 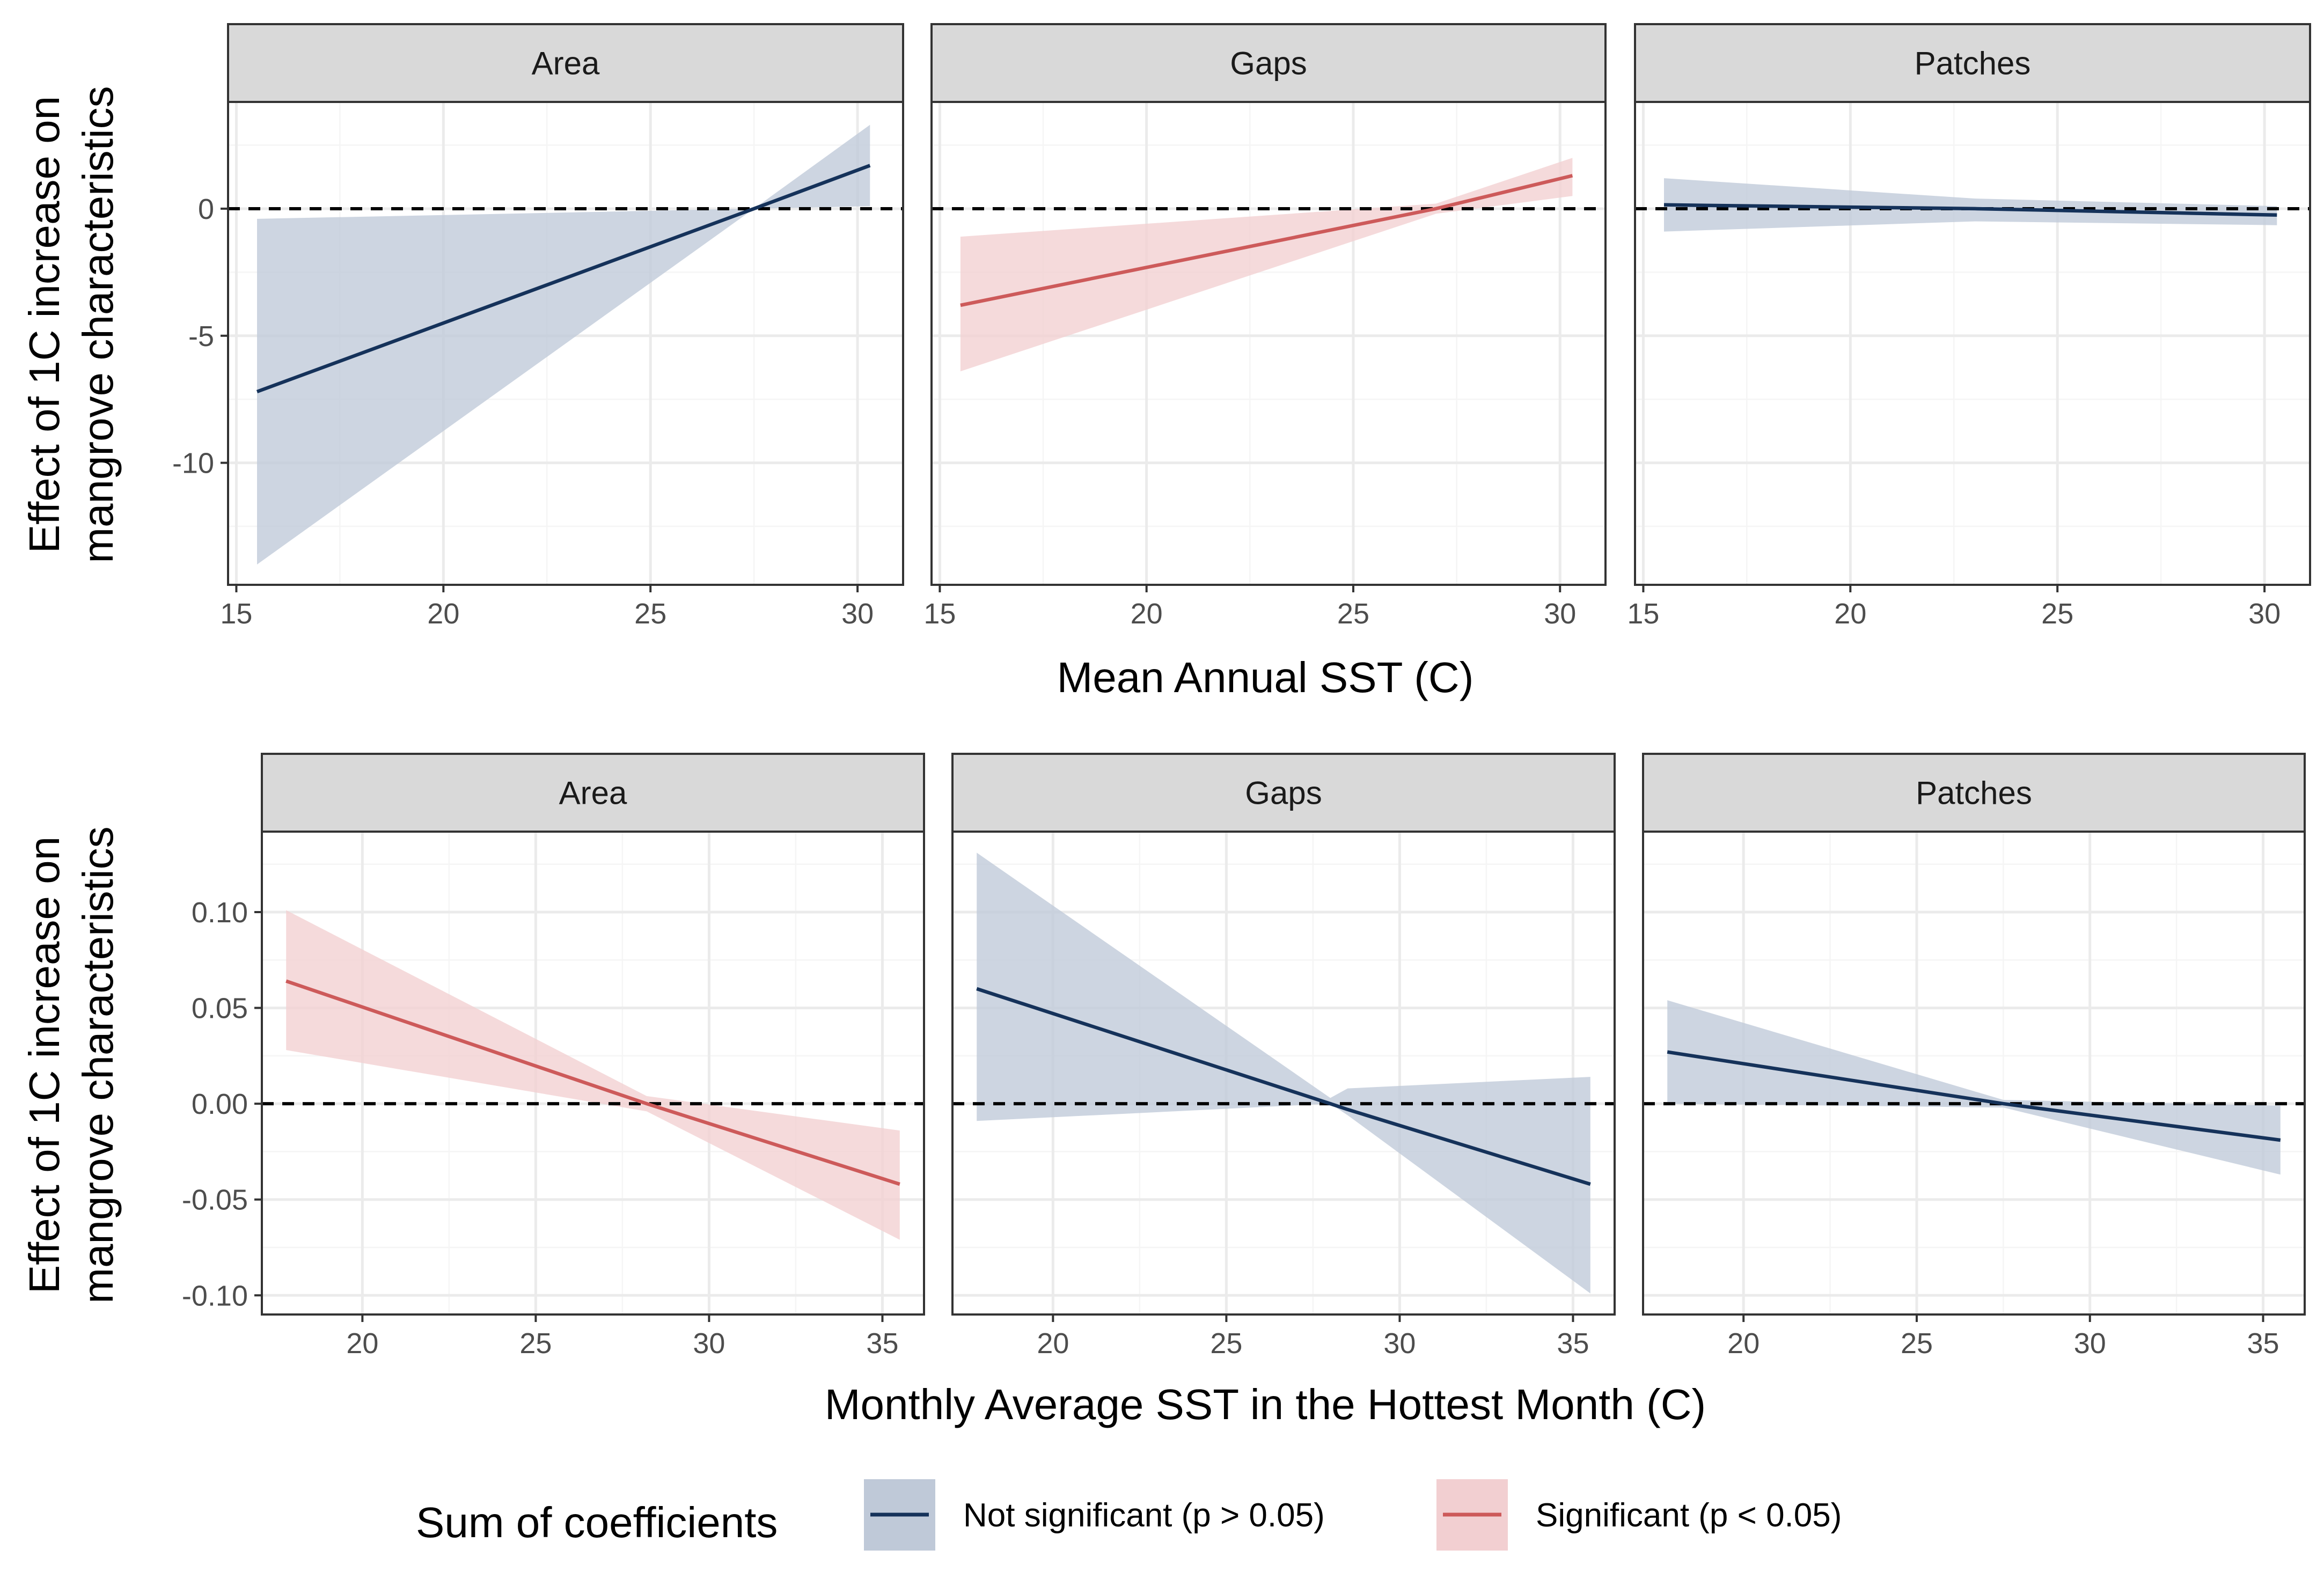 I want to click on top-patches-strip, so click(x=1972, y=63).